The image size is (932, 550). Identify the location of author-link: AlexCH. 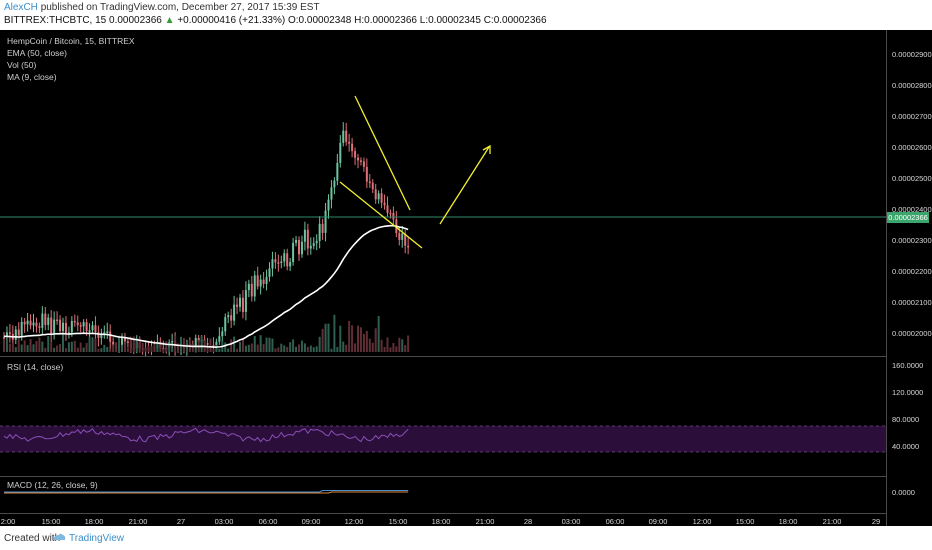
(21, 7).